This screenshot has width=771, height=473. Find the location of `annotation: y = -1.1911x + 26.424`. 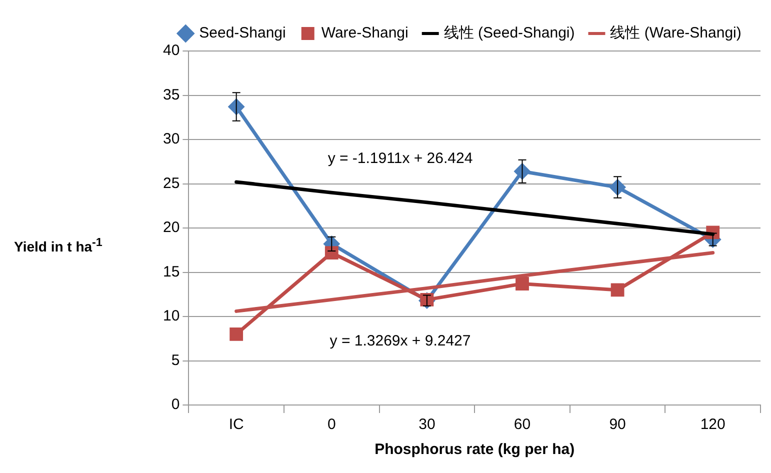

annotation: y = -1.1911x + 26.424 is located at coordinates (400, 159).